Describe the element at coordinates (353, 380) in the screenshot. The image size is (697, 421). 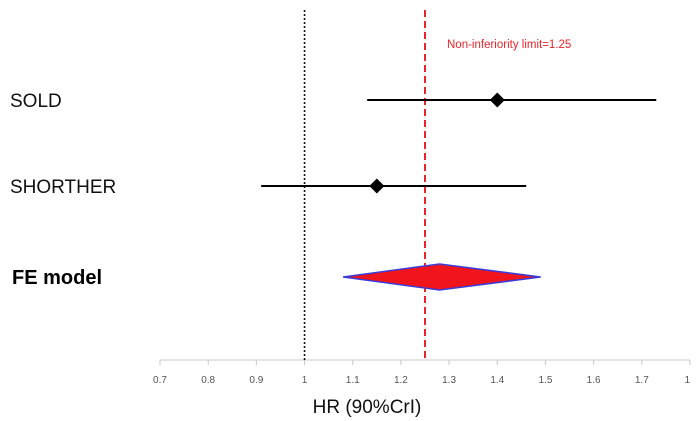
I see `x-tick-label: 1.1` at that location.